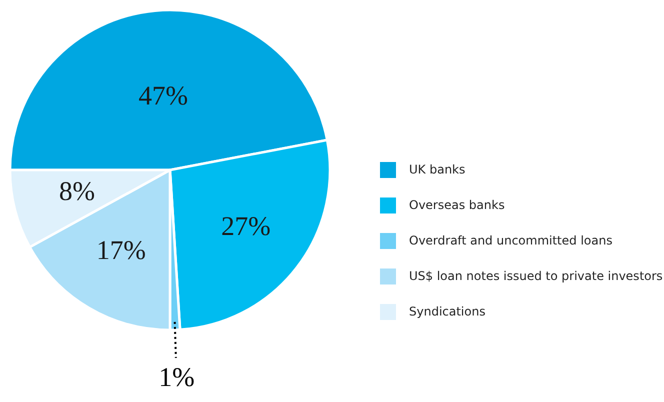 This screenshot has width=664, height=402. What do you see at coordinates (510, 240) in the screenshot?
I see `legend-label: Overdraft and uncommitted loans` at bounding box center [510, 240].